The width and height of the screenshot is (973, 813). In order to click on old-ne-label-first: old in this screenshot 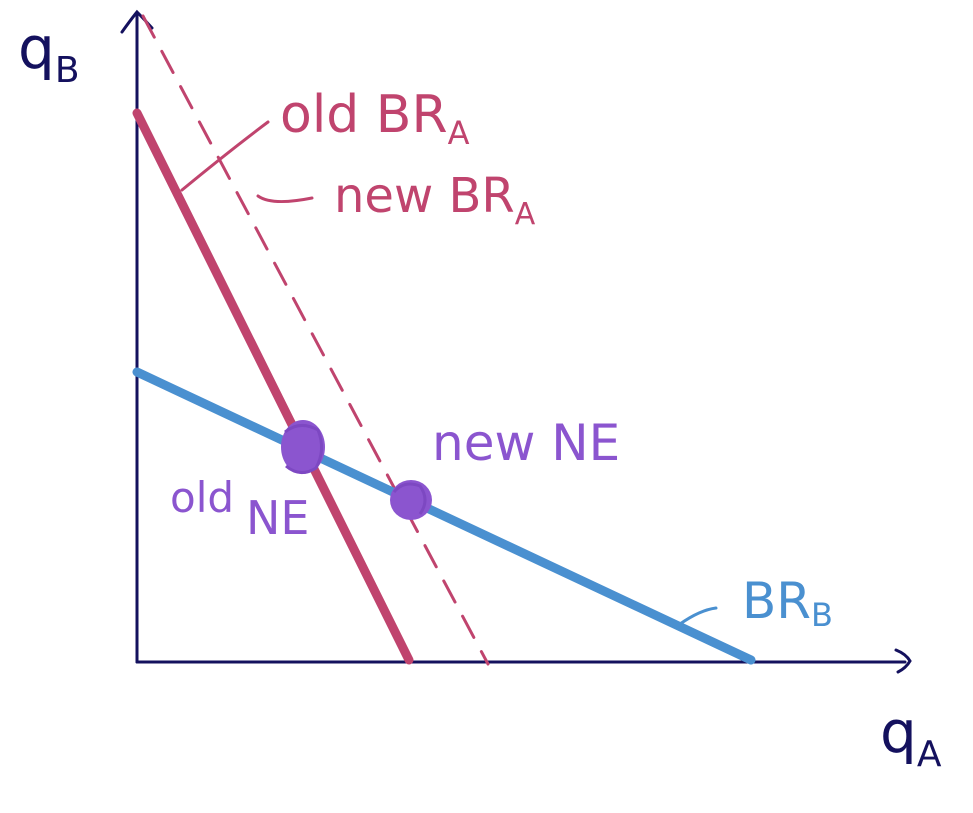, I will do `click(202, 497)`.